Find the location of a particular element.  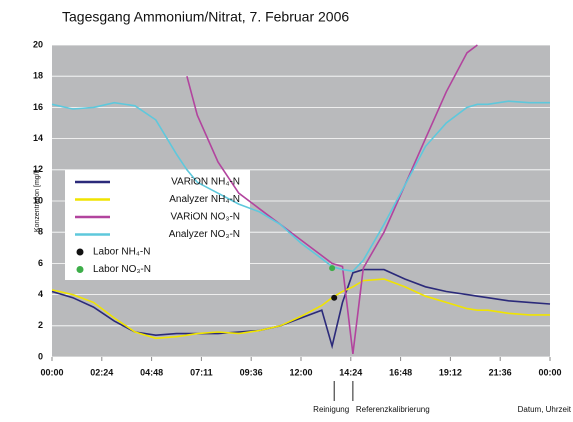

x-tick-label: 16:48 is located at coordinates (400, 372).